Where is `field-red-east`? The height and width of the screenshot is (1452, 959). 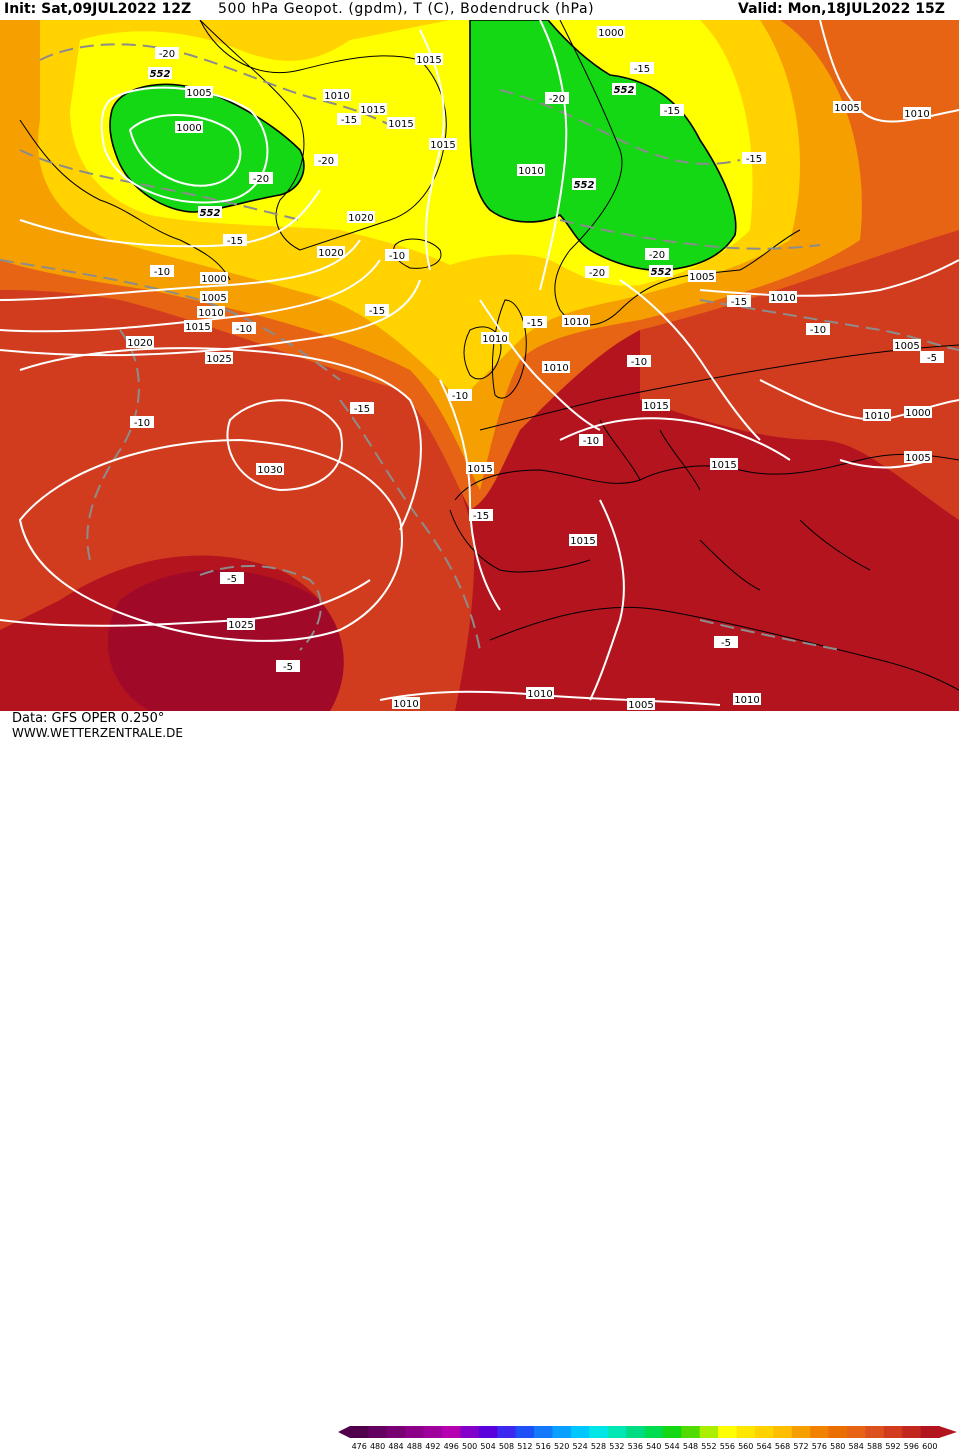 field-red-east is located at coordinates (799, 370).